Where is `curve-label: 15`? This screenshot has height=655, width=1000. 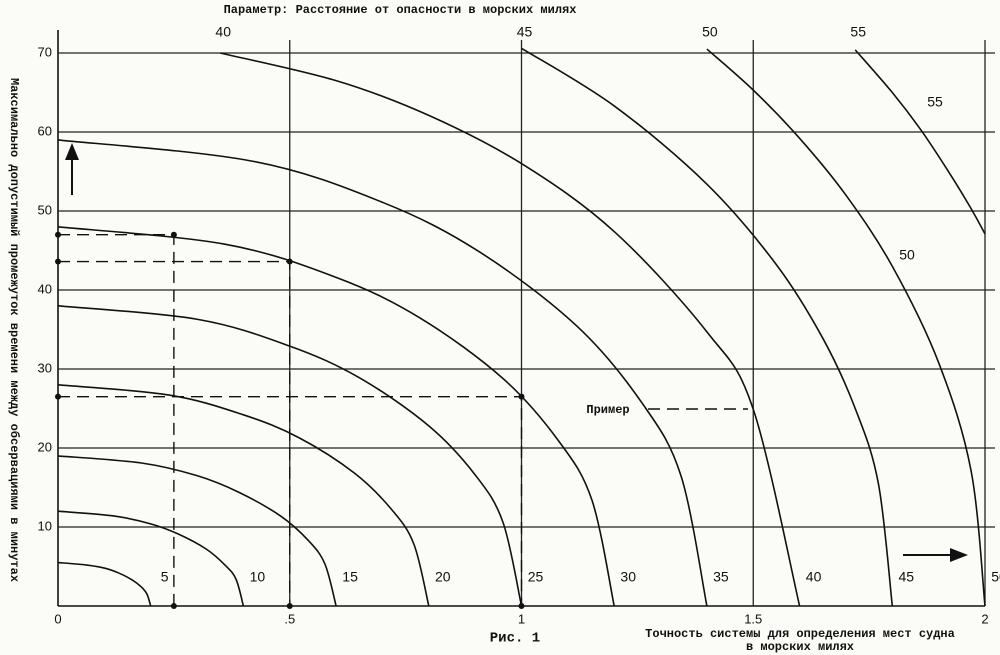
curve-label: 15 is located at coordinates (350, 577).